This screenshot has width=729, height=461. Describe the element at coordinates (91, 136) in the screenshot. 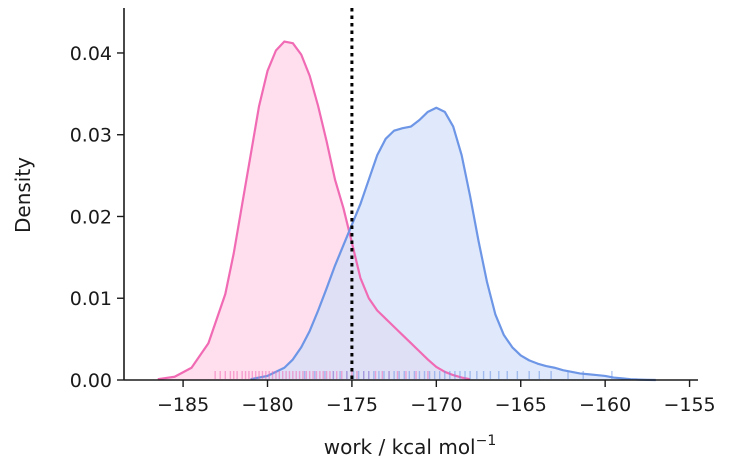

I see `y-tick-label: 0.03` at that location.